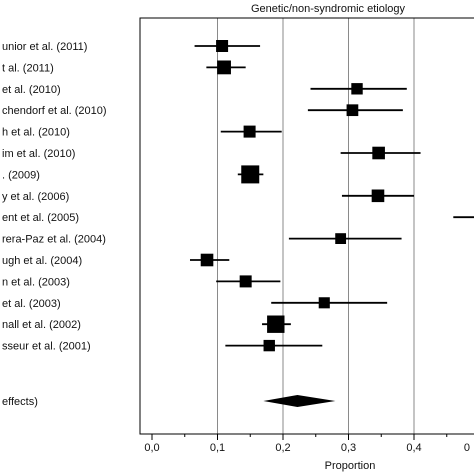 The width and height of the screenshot is (474, 474). I want to click on study-row: unior et al. (2011), so click(131, 46).